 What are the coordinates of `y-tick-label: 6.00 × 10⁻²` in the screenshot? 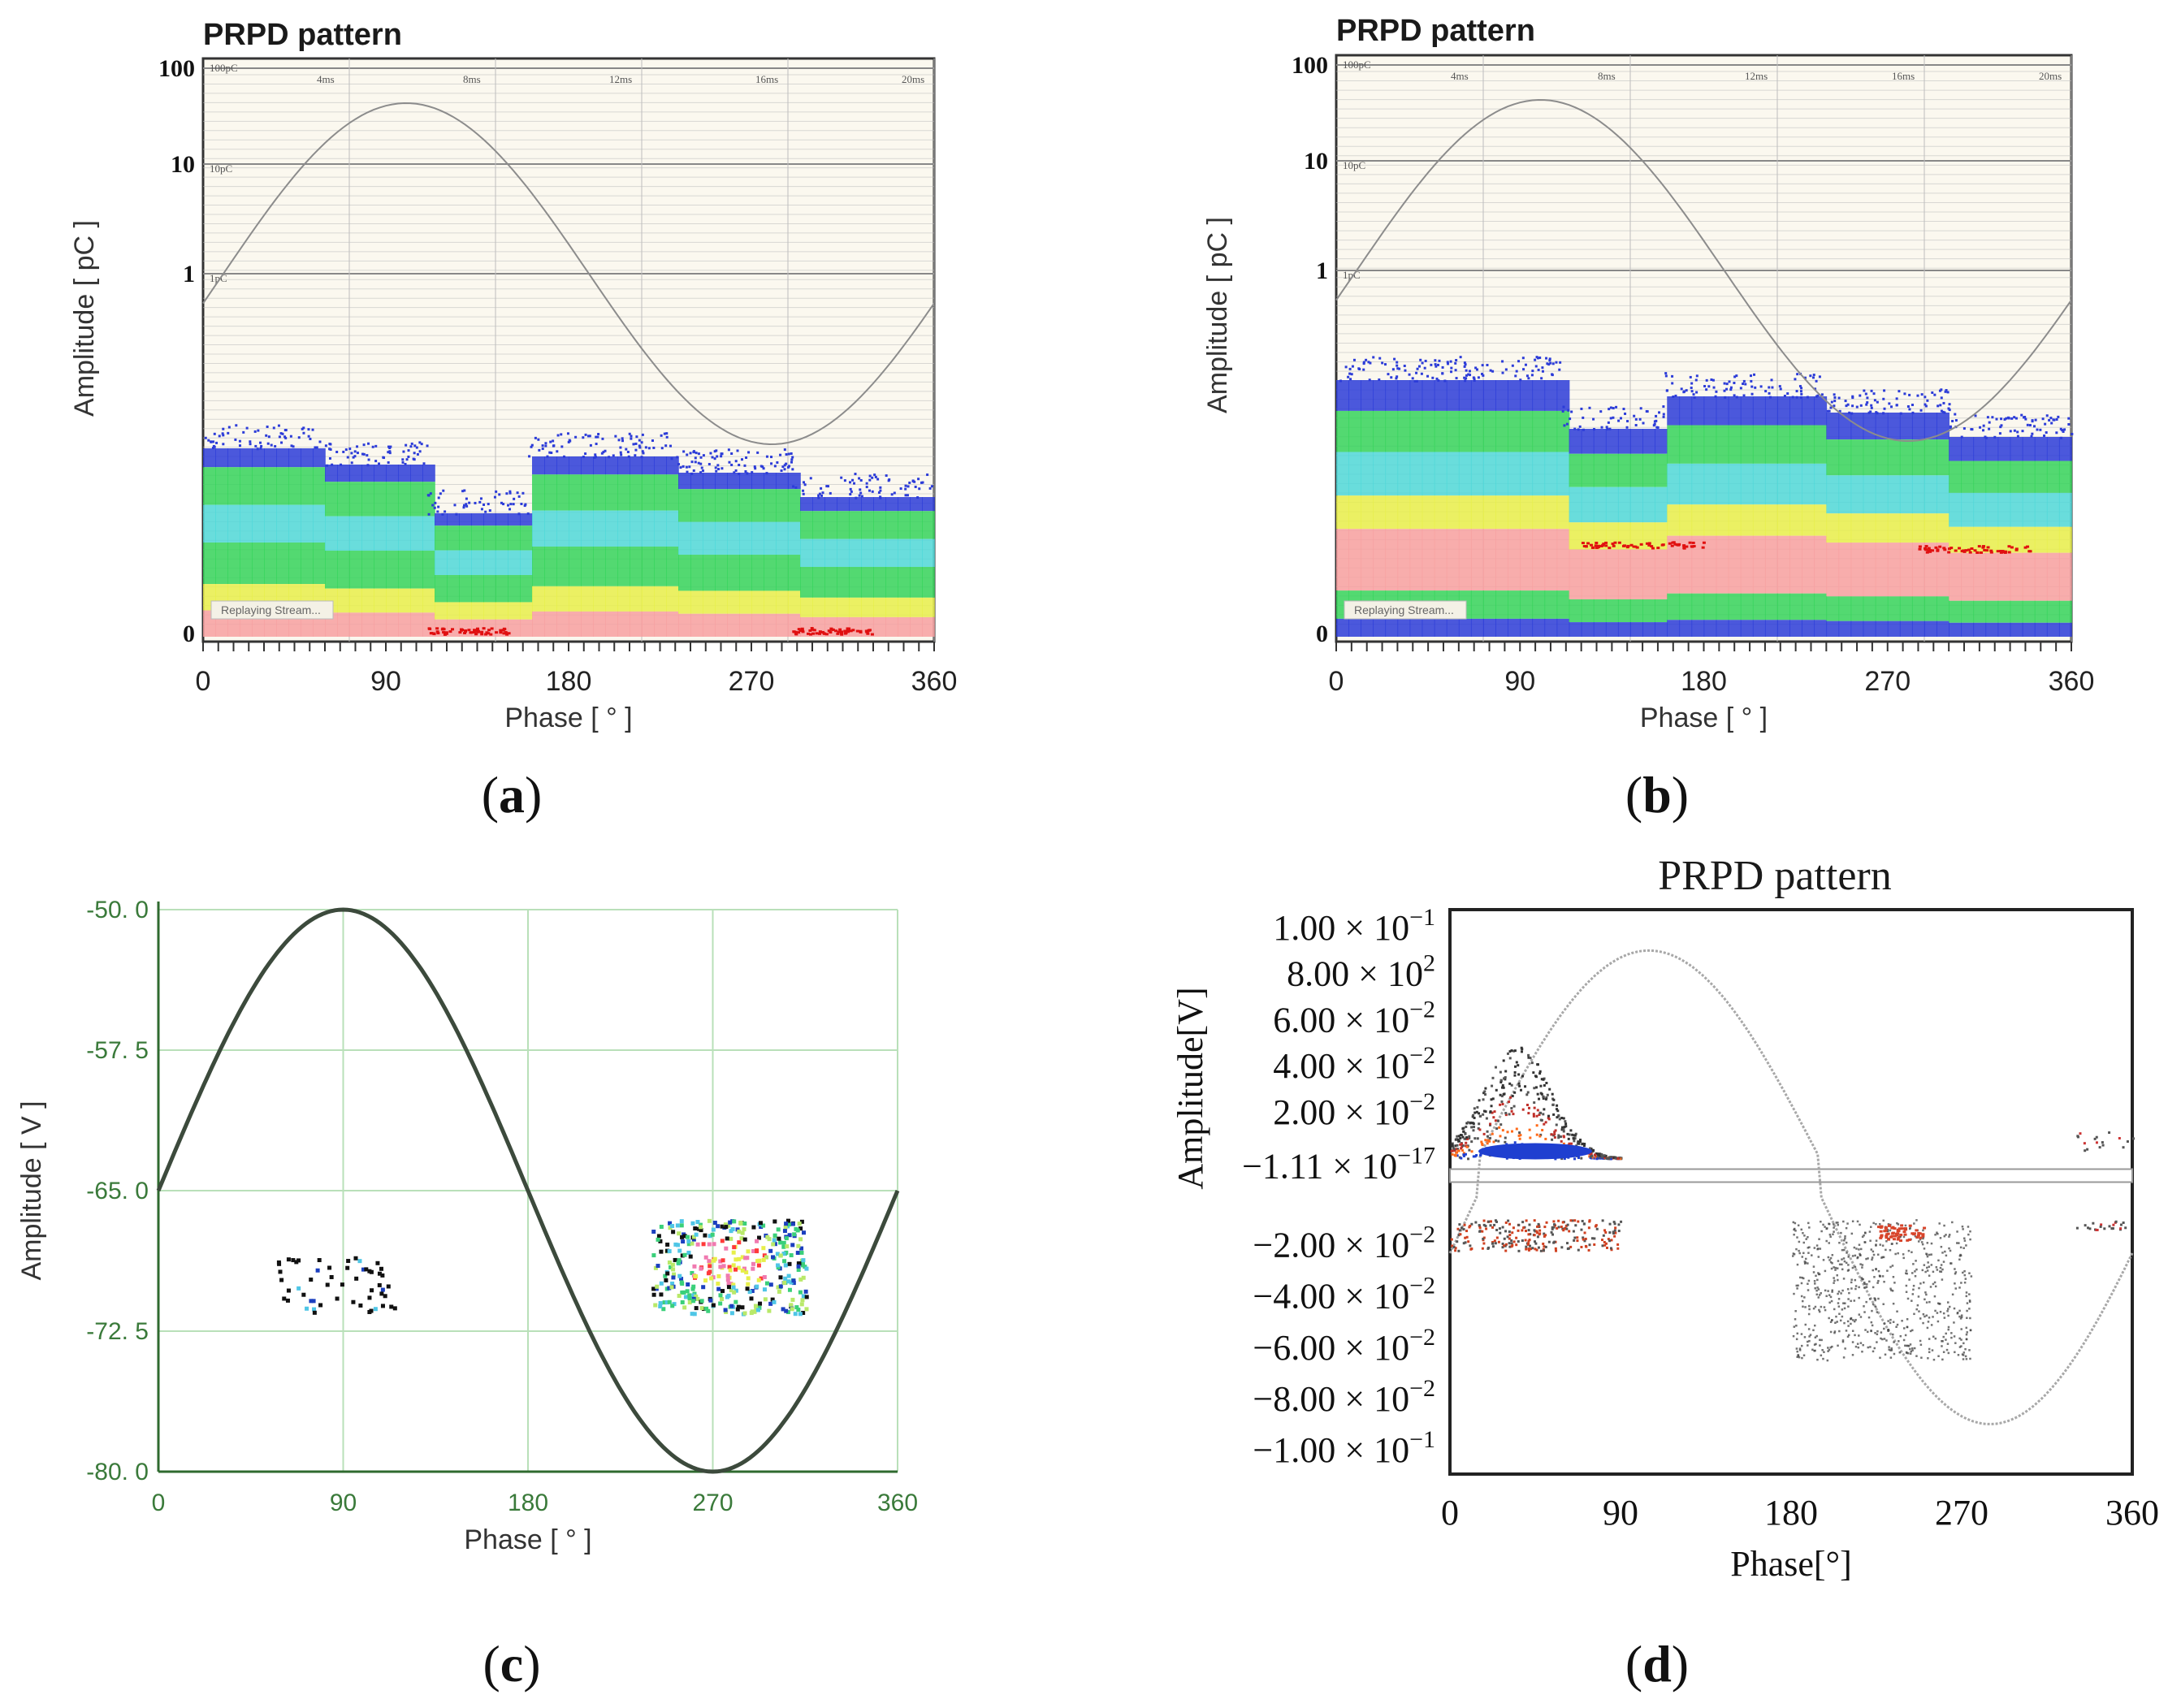 It's located at (1354, 1018).